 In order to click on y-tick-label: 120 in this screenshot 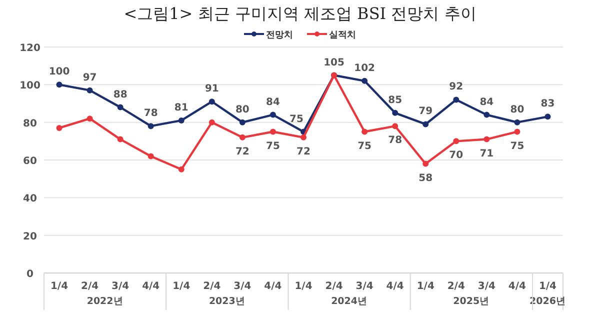, I will do `click(30, 48)`.